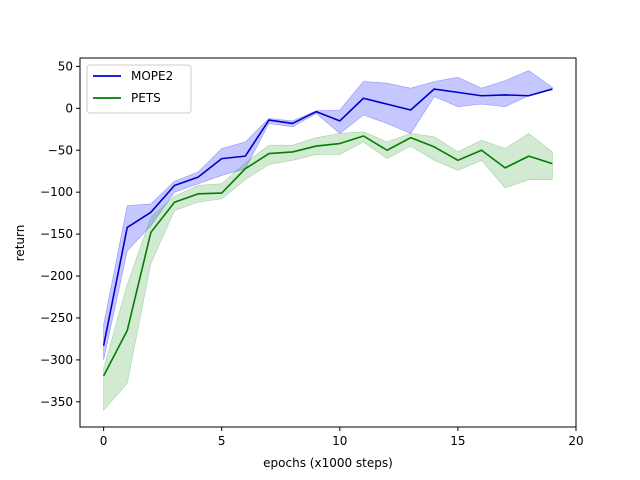  Describe the element at coordinates (60, 150) in the screenshot. I see `y-tick-label: −50` at that location.